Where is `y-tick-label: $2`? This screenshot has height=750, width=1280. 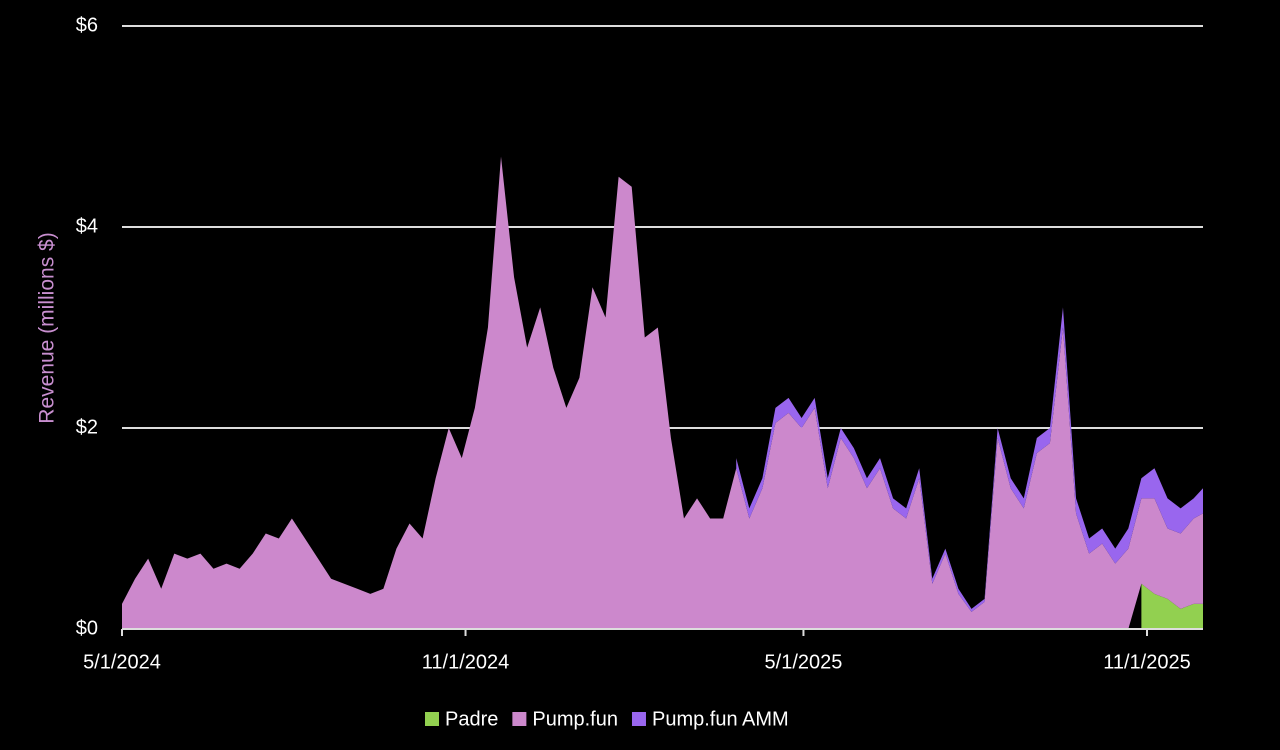 y-tick-label: $2 is located at coordinates (87, 427).